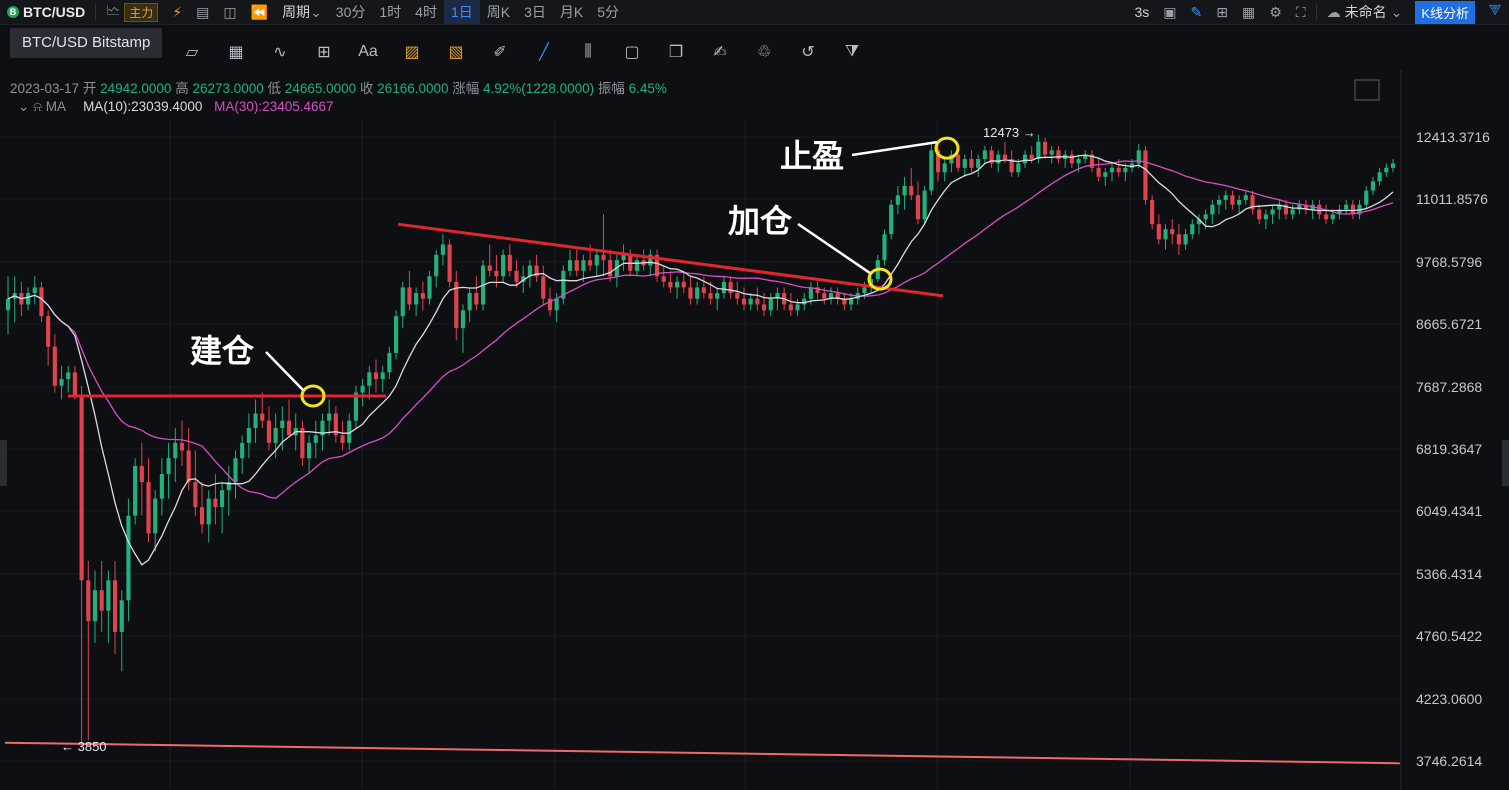 This screenshot has height=790, width=1509. What do you see at coordinates (192, 52) in the screenshot?
I see `rectangle-tool: ▱` at bounding box center [192, 52].